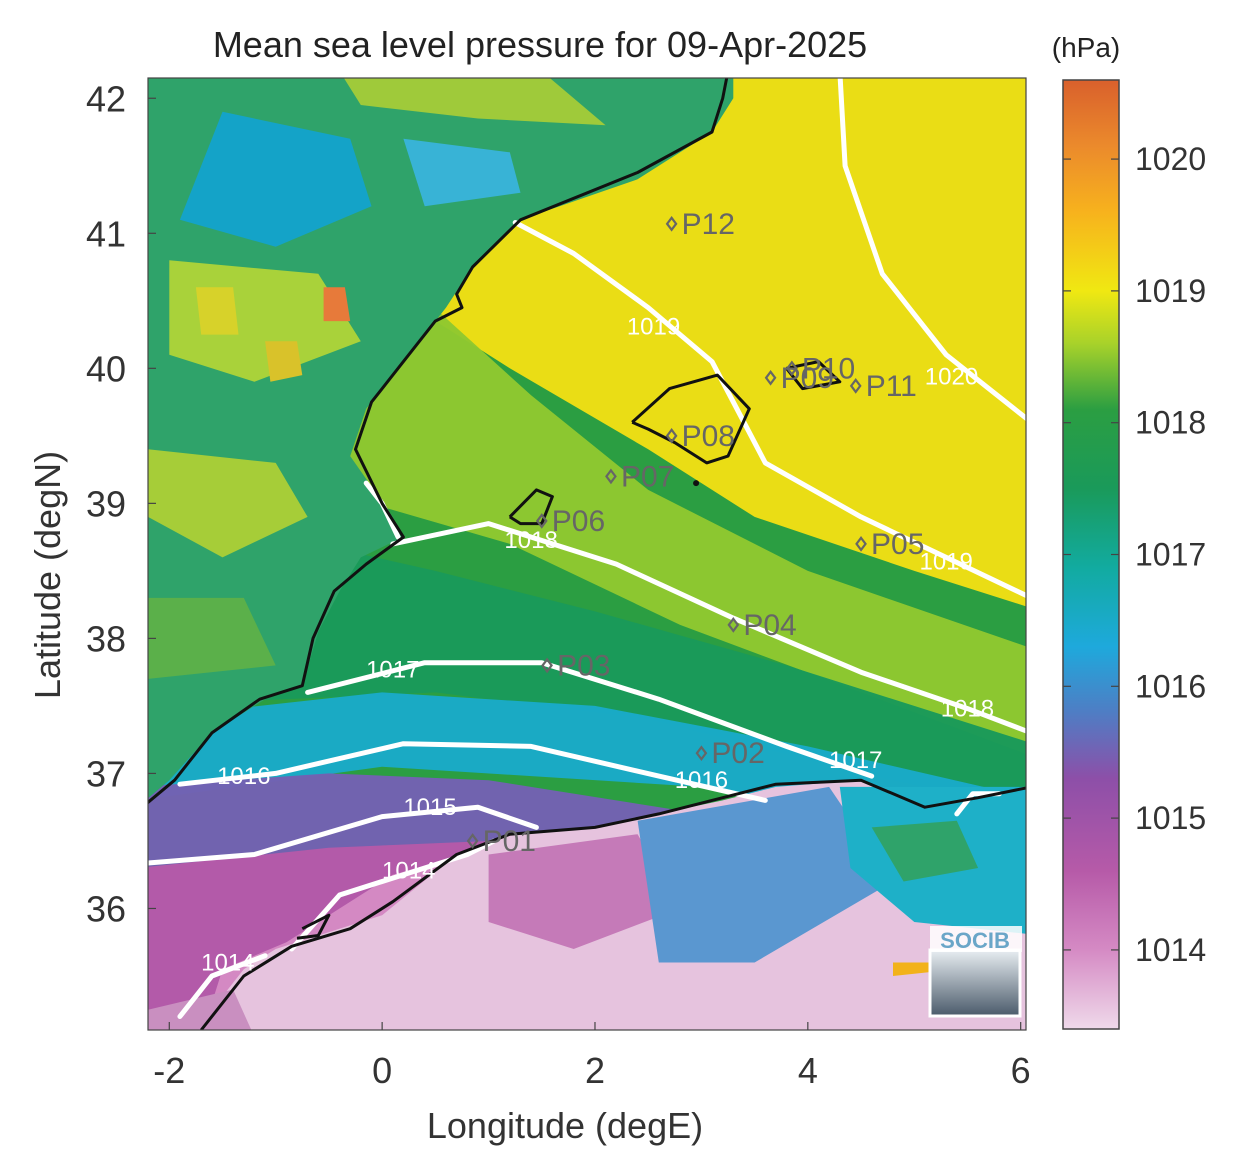 This screenshot has height=1173, width=1243. I want to click on colorbar-gradient, so click(1091, 554).